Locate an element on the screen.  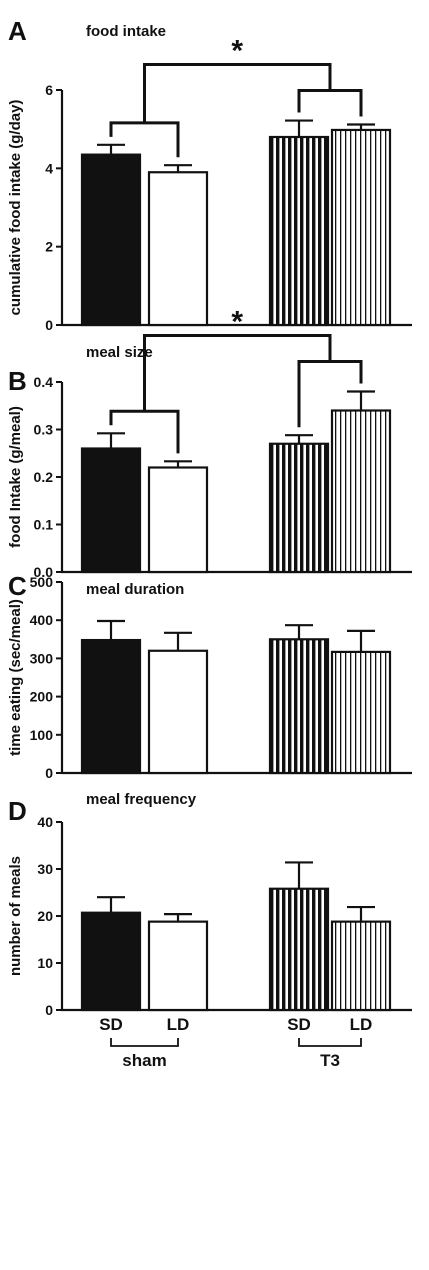
y-tick-label: 2 is located at coordinates (49, 247).